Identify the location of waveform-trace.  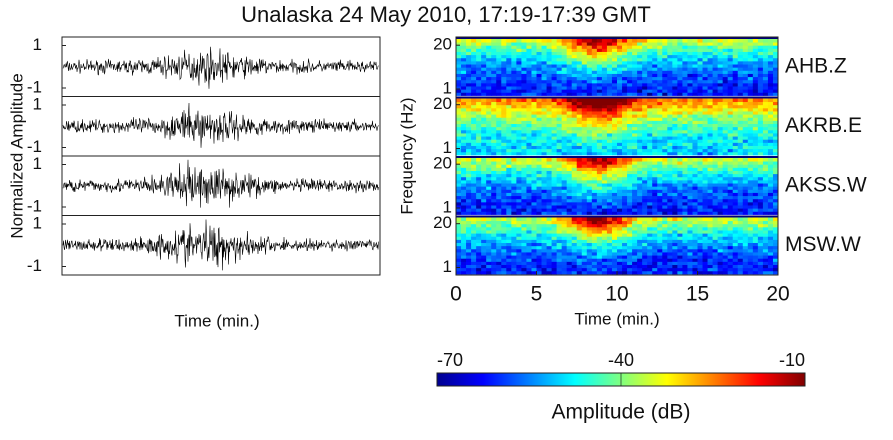
(221, 184).